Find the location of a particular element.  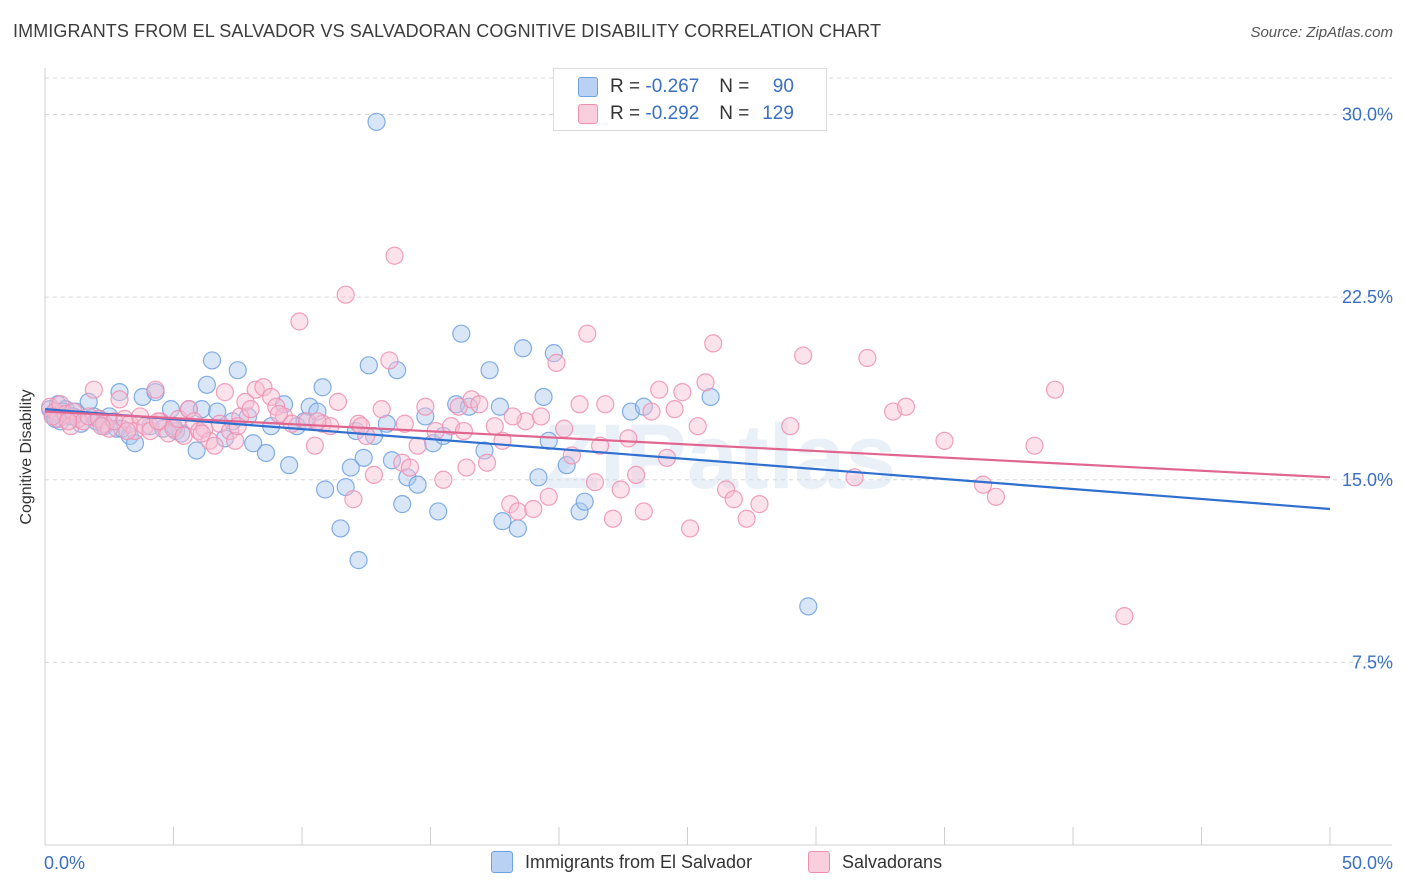

legend-label: Immigrants from El Salvador is located at coordinates (639, 861).